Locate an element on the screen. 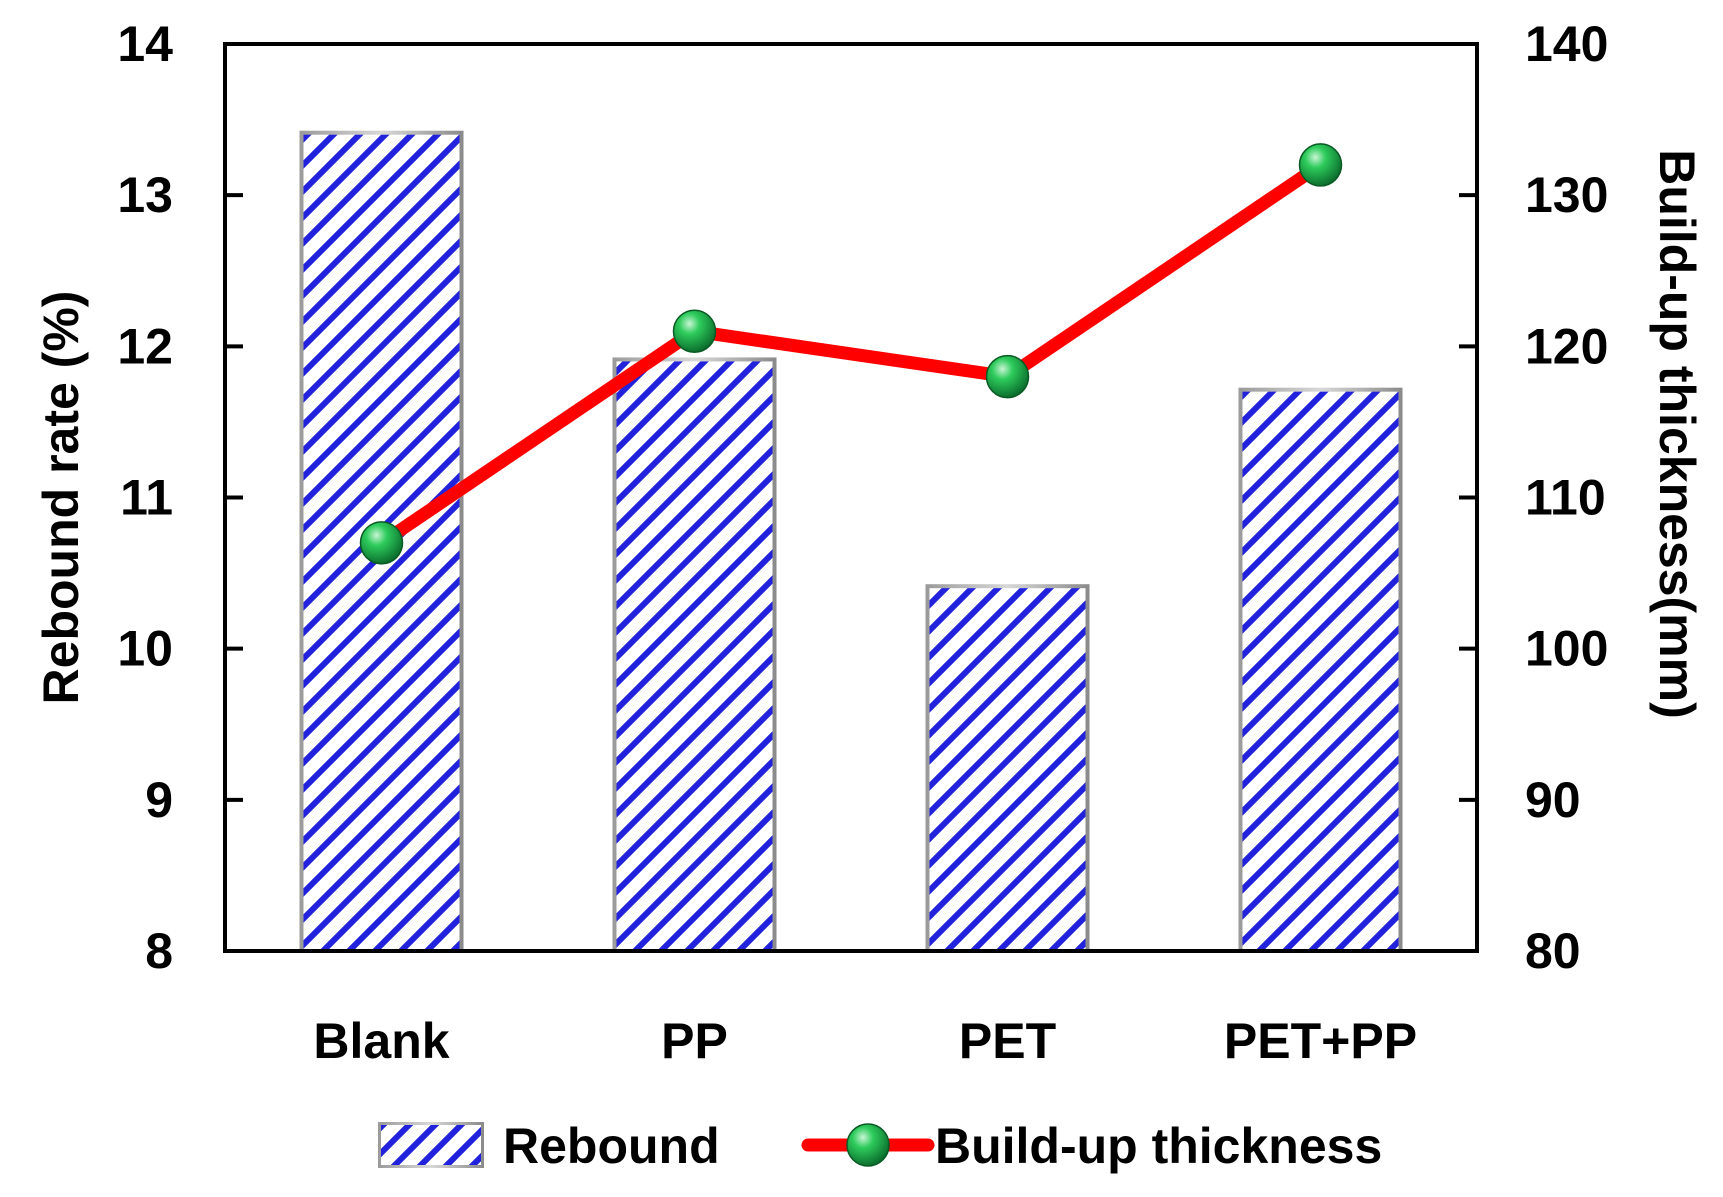 The width and height of the screenshot is (1723, 1197). legend-swatch-rebound is located at coordinates (431, 1145).